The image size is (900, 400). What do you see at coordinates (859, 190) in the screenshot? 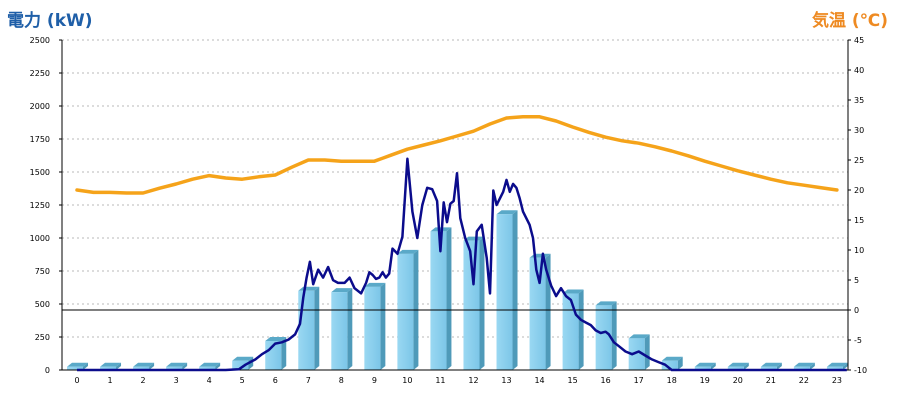
I see `right-tick-label: 20` at bounding box center [859, 190].